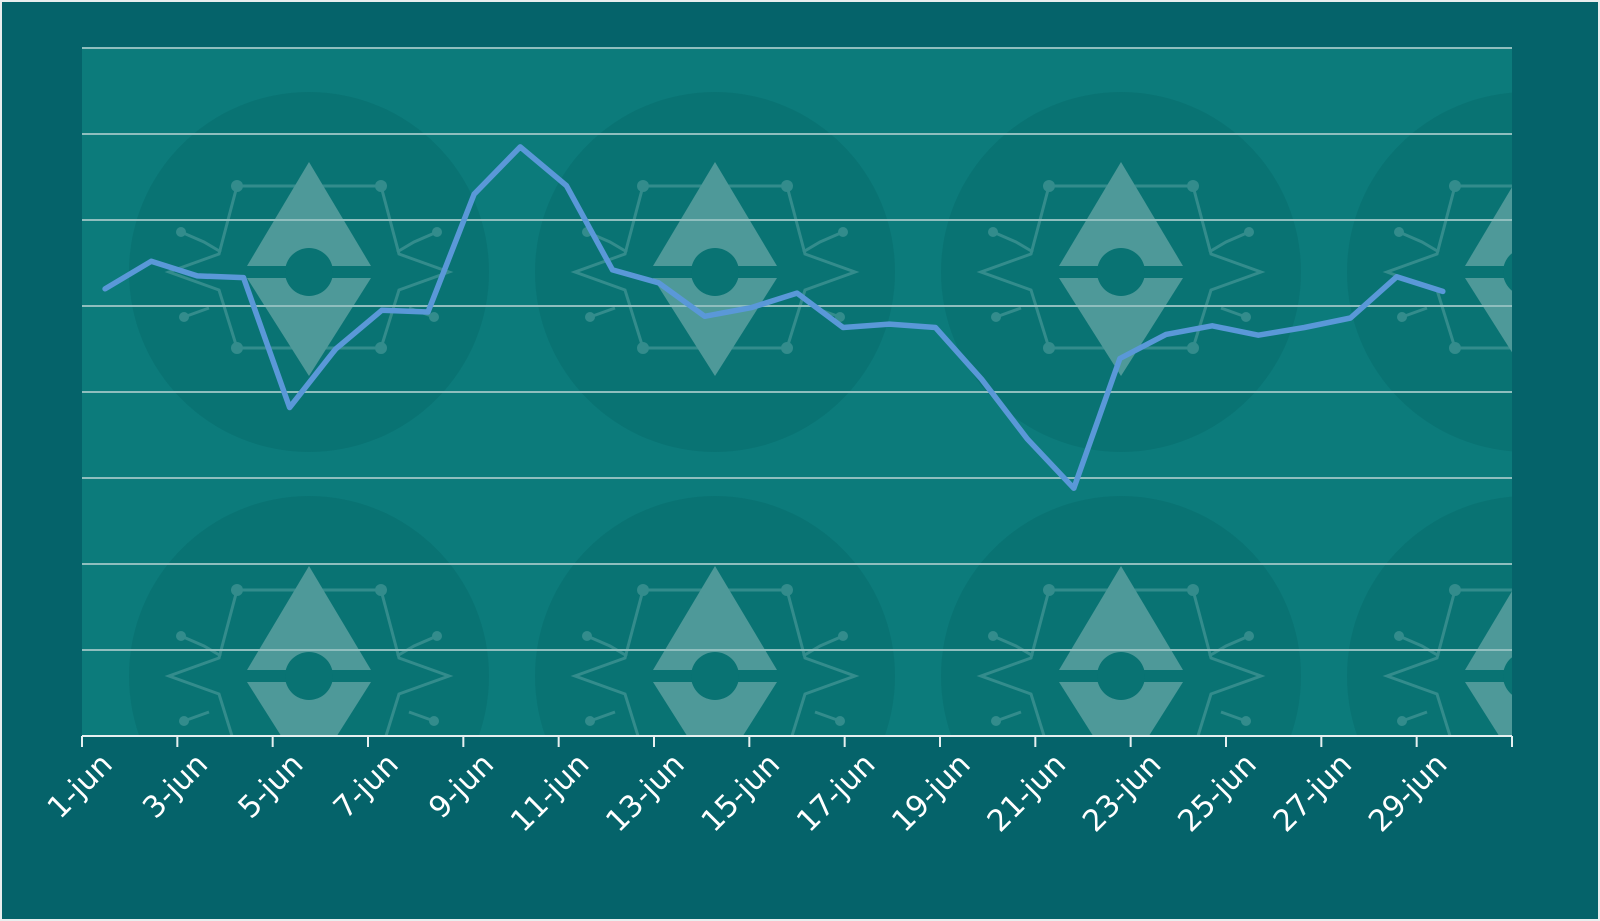 The height and width of the screenshot is (921, 1600). Describe the element at coordinates (80, 786) in the screenshot. I see `x-tick-label: 1-jun` at that location.